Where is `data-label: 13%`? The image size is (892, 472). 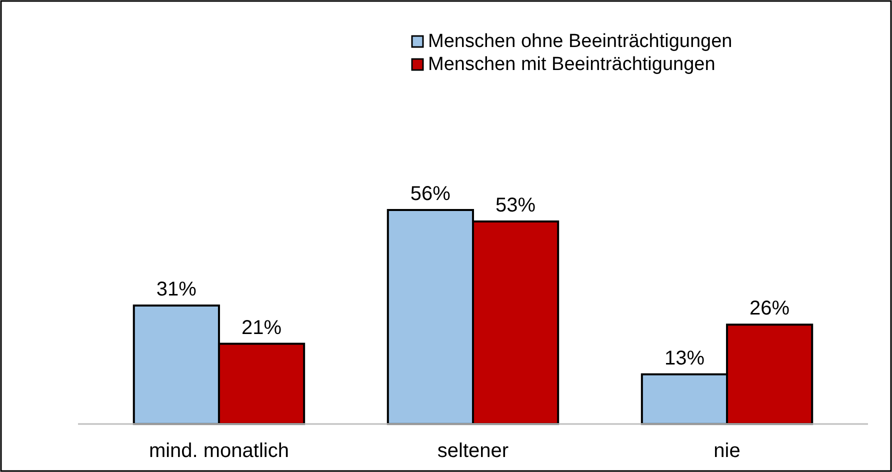
data-label: 13% is located at coordinates (684, 358).